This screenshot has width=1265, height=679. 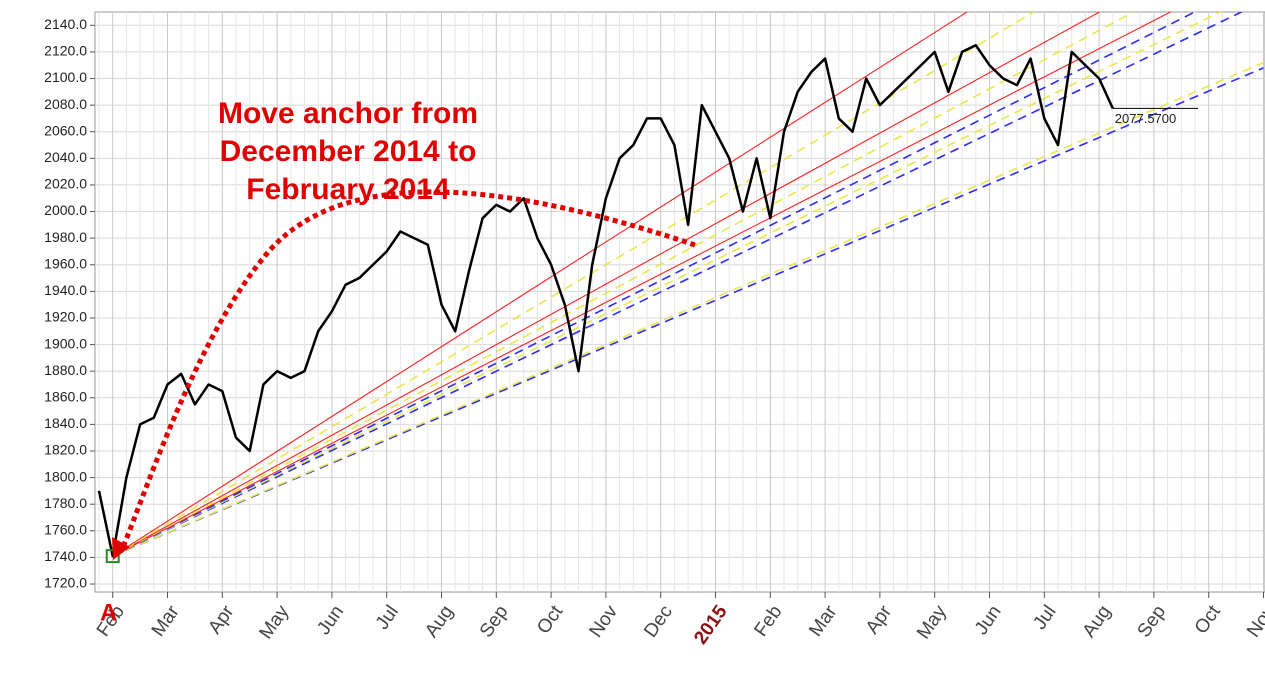 What do you see at coordinates (65, 210) in the screenshot?
I see `y-tick-label: 2000.0` at bounding box center [65, 210].